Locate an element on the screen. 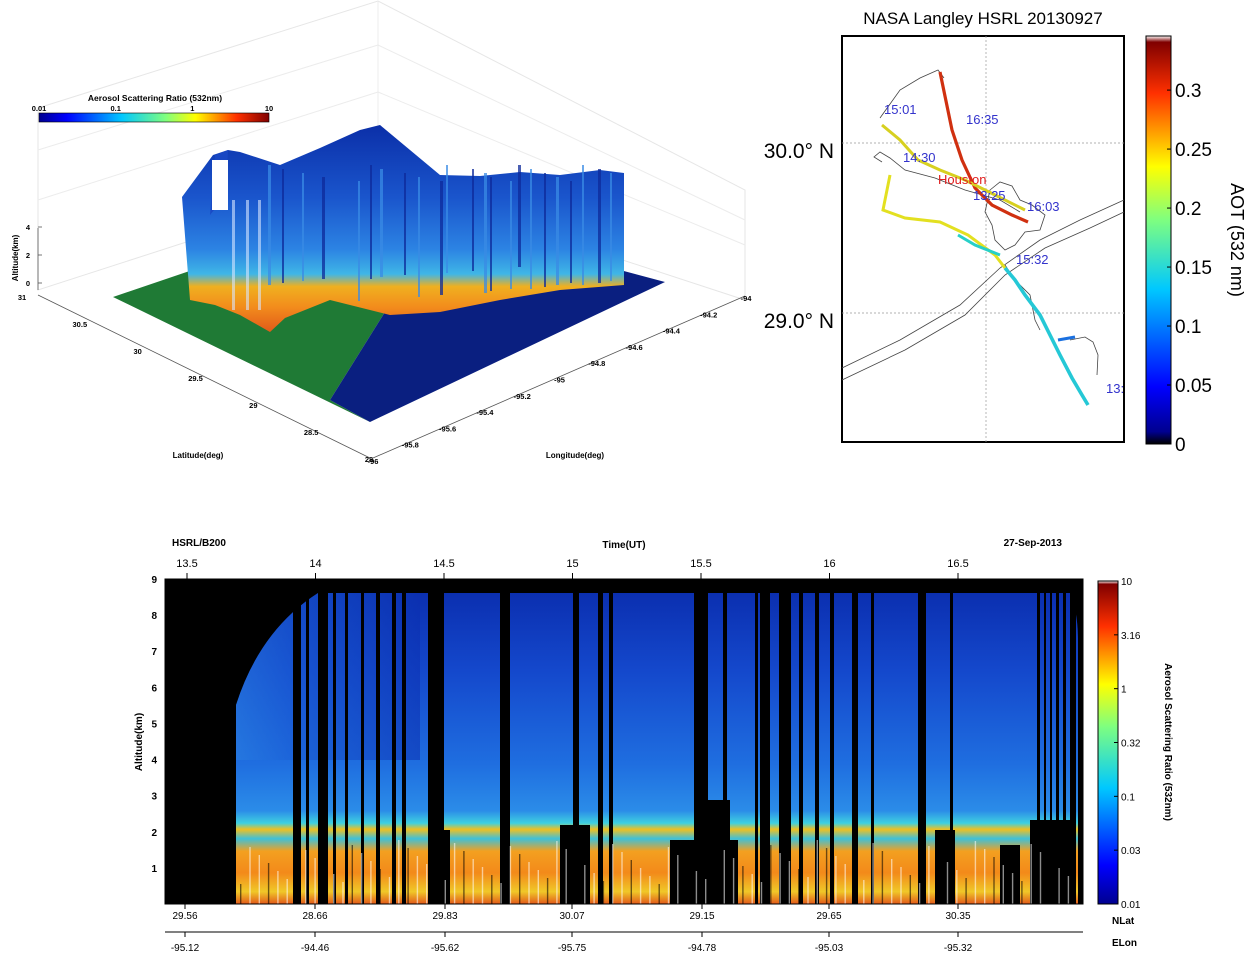  longitude-axis-line is located at coordinates (559, 377).